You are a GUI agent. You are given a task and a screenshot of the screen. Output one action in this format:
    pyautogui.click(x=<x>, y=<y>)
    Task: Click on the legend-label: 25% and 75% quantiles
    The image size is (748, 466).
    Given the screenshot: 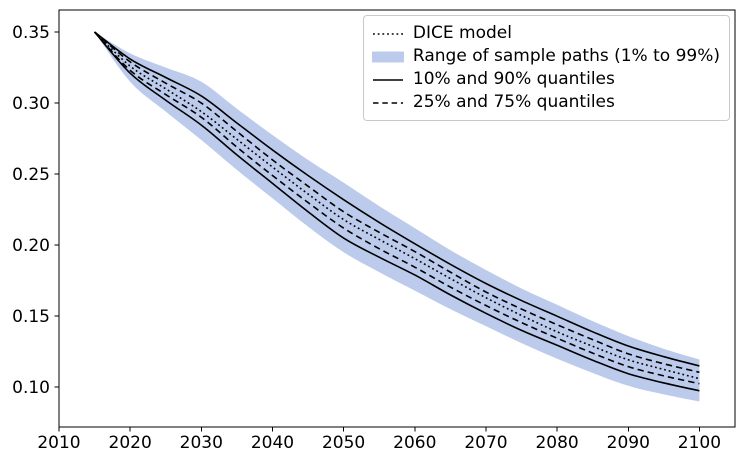 What is the action you would take?
    pyautogui.click(x=513, y=102)
    